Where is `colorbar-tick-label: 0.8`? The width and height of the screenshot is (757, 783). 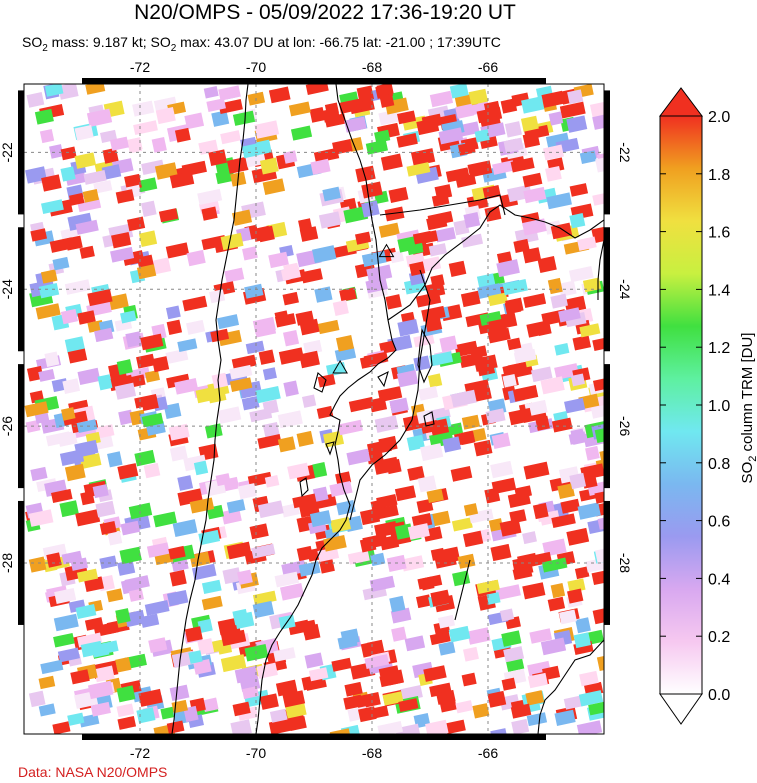
colorbar-tick-label: 0.8 is located at coordinates (719, 464).